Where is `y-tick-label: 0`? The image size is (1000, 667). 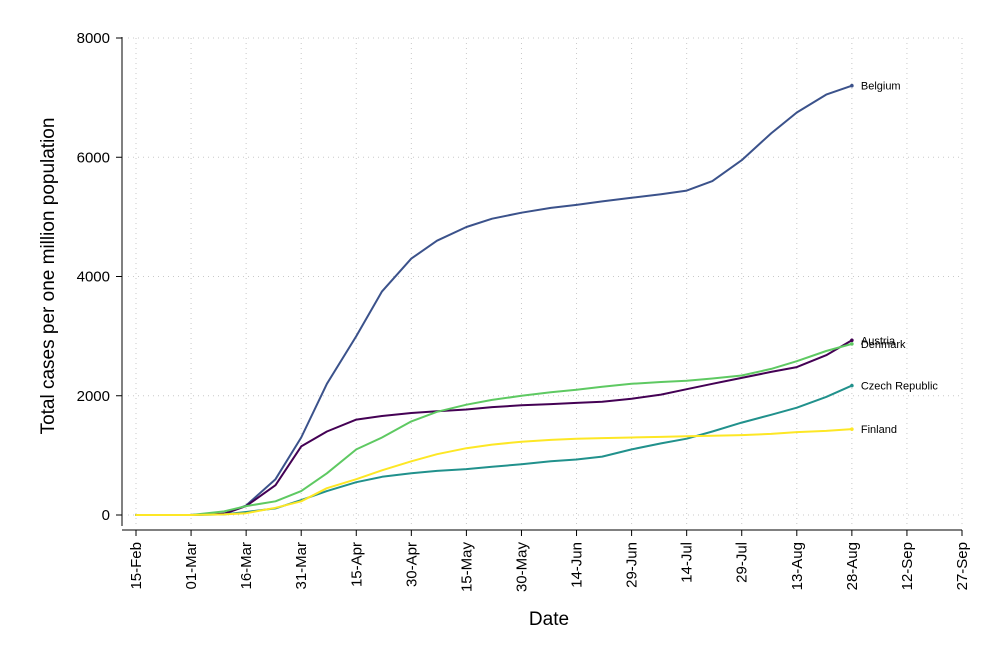 y-tick-label: 0 is located at coordinates (106, 515).